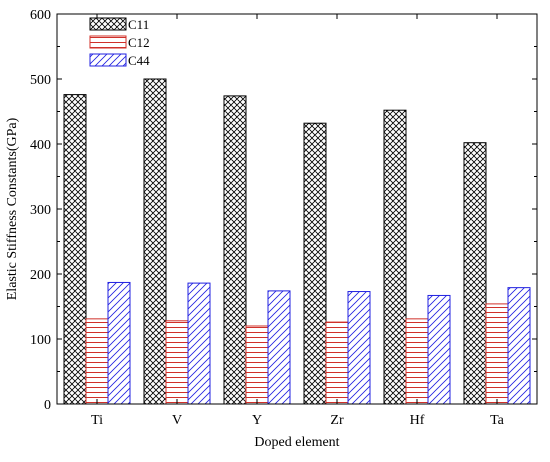 This screenshot has height=462, width=550. Describe the element at coordinates (257, 420) in the screenshot. I see `x-tick-label: Y` at that location.